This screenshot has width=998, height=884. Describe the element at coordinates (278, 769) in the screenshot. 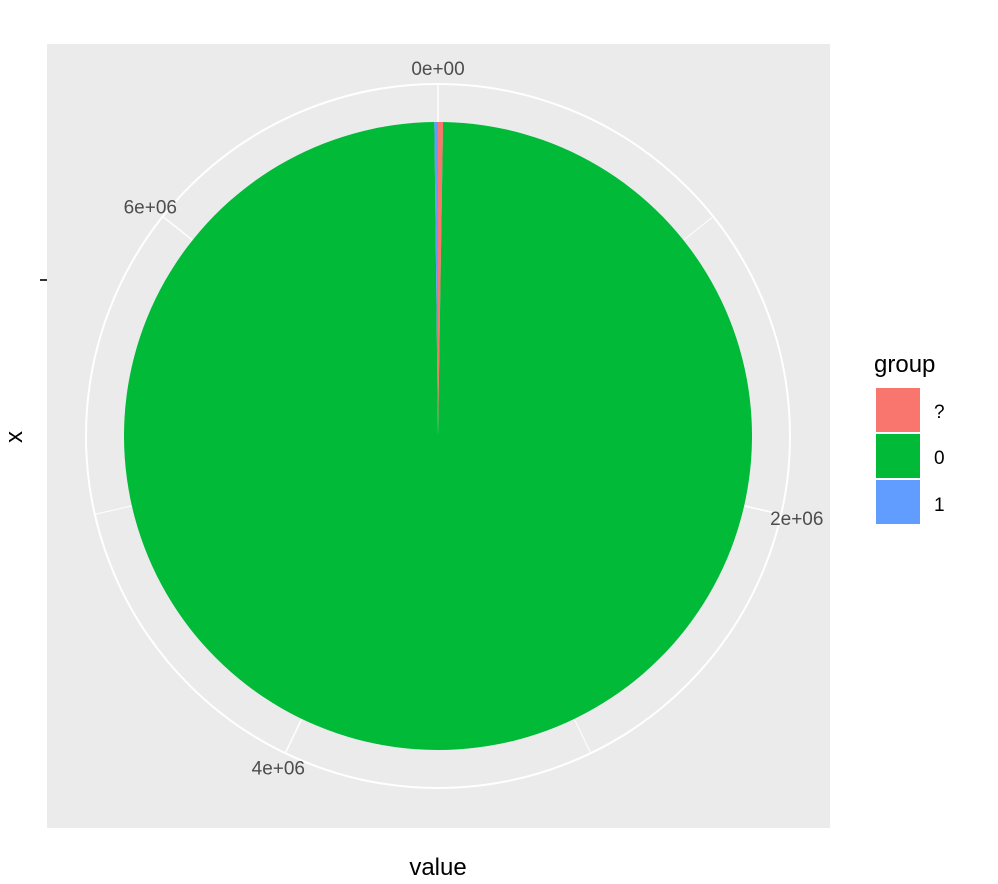

I see `theta-tick-label: 4e+06` at that location.